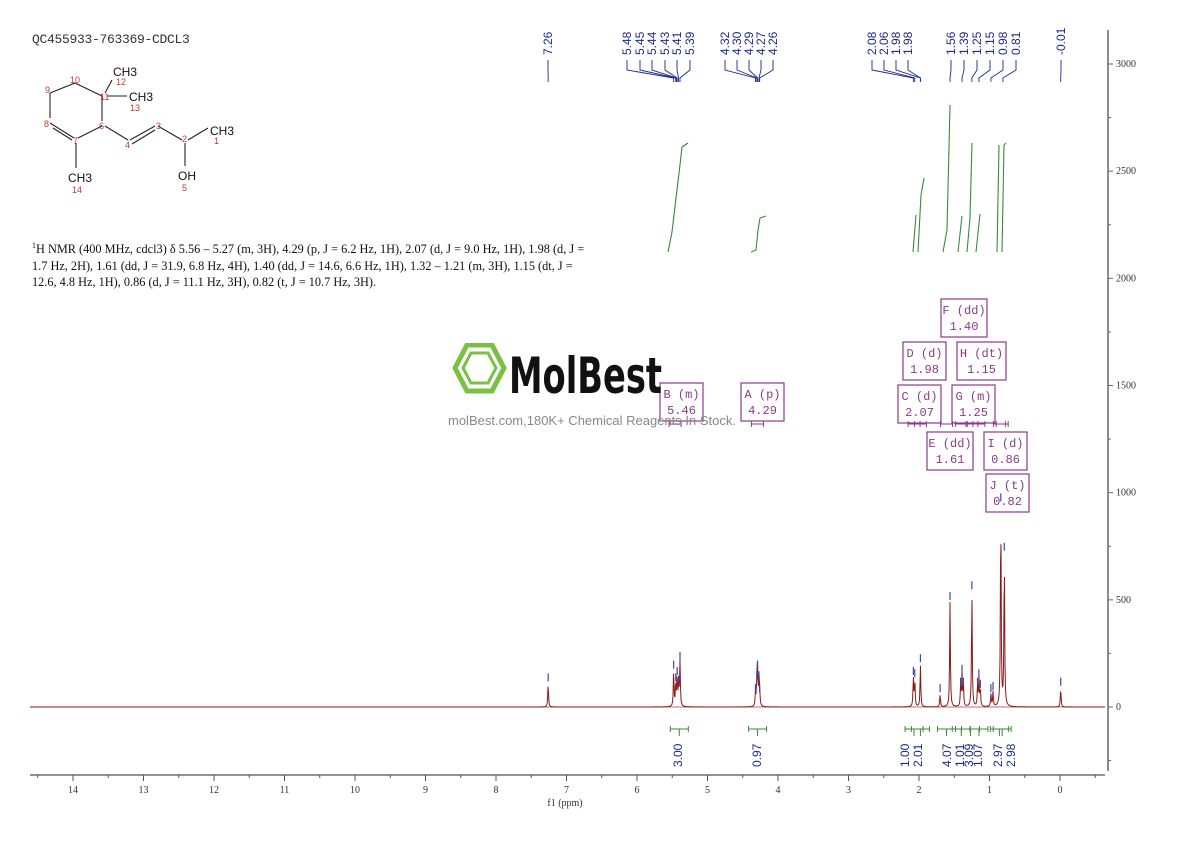  I want to click on svg-text: E (dd), so click(949, 444).